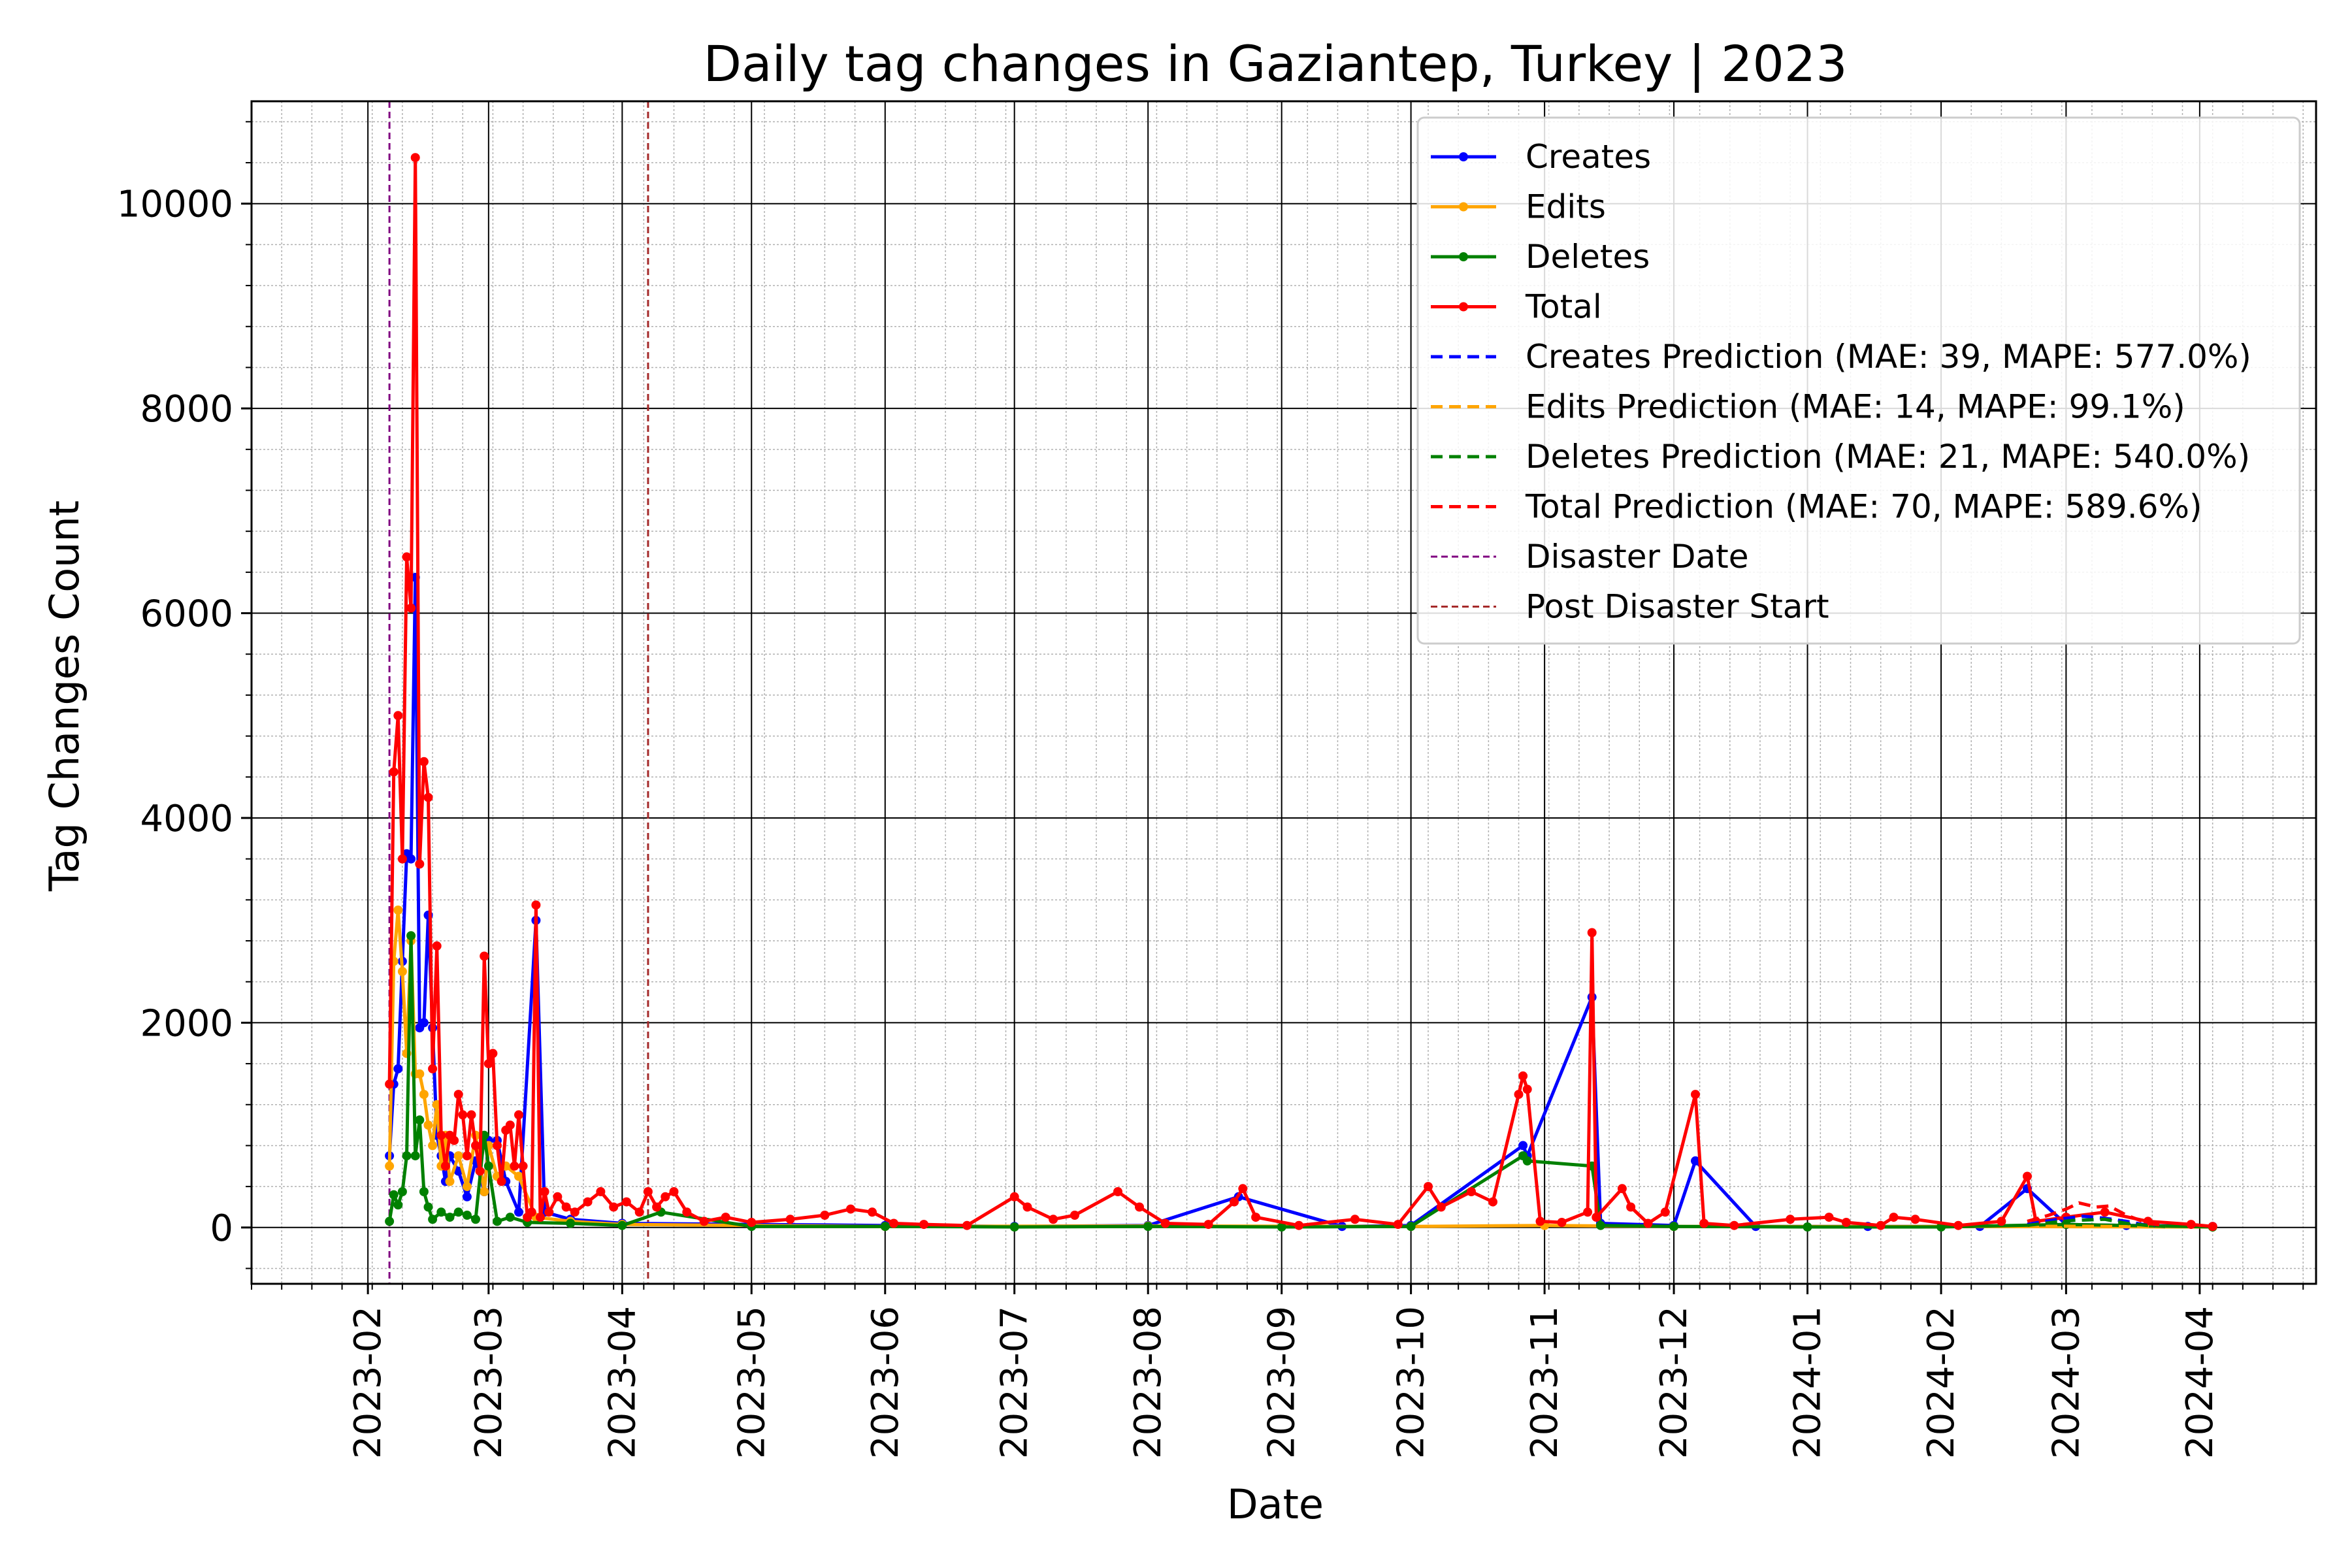 This screenshot has height=1568, width=2352. Describe the element at coordinates (1588, 257) in the screenshot. I see `legend-label-deletes: Deletes` at that location.